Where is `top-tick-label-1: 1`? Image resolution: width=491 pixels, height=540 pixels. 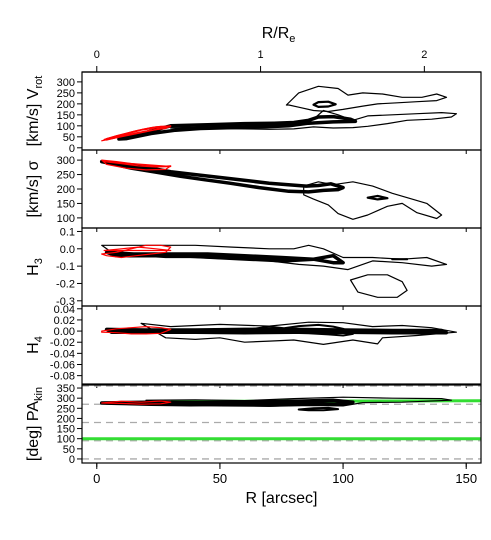 top-tick-label-1: 1 is located at coordinates (261, 55).